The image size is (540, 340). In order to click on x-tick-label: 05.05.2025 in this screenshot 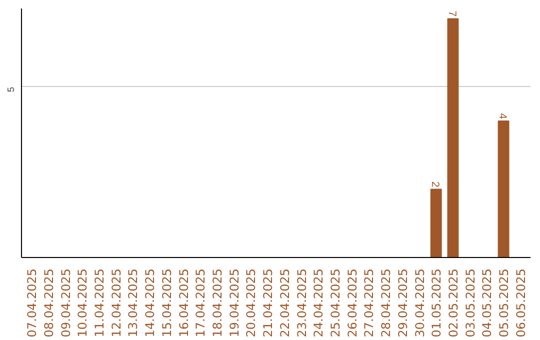, I will do `click(504, 303)`.